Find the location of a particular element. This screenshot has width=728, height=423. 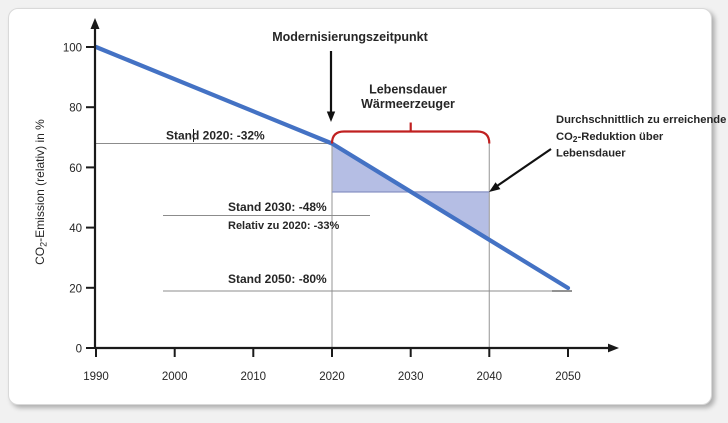

average-reduction-line2-post: -Reduktion über is located at coordinates (621, 137).